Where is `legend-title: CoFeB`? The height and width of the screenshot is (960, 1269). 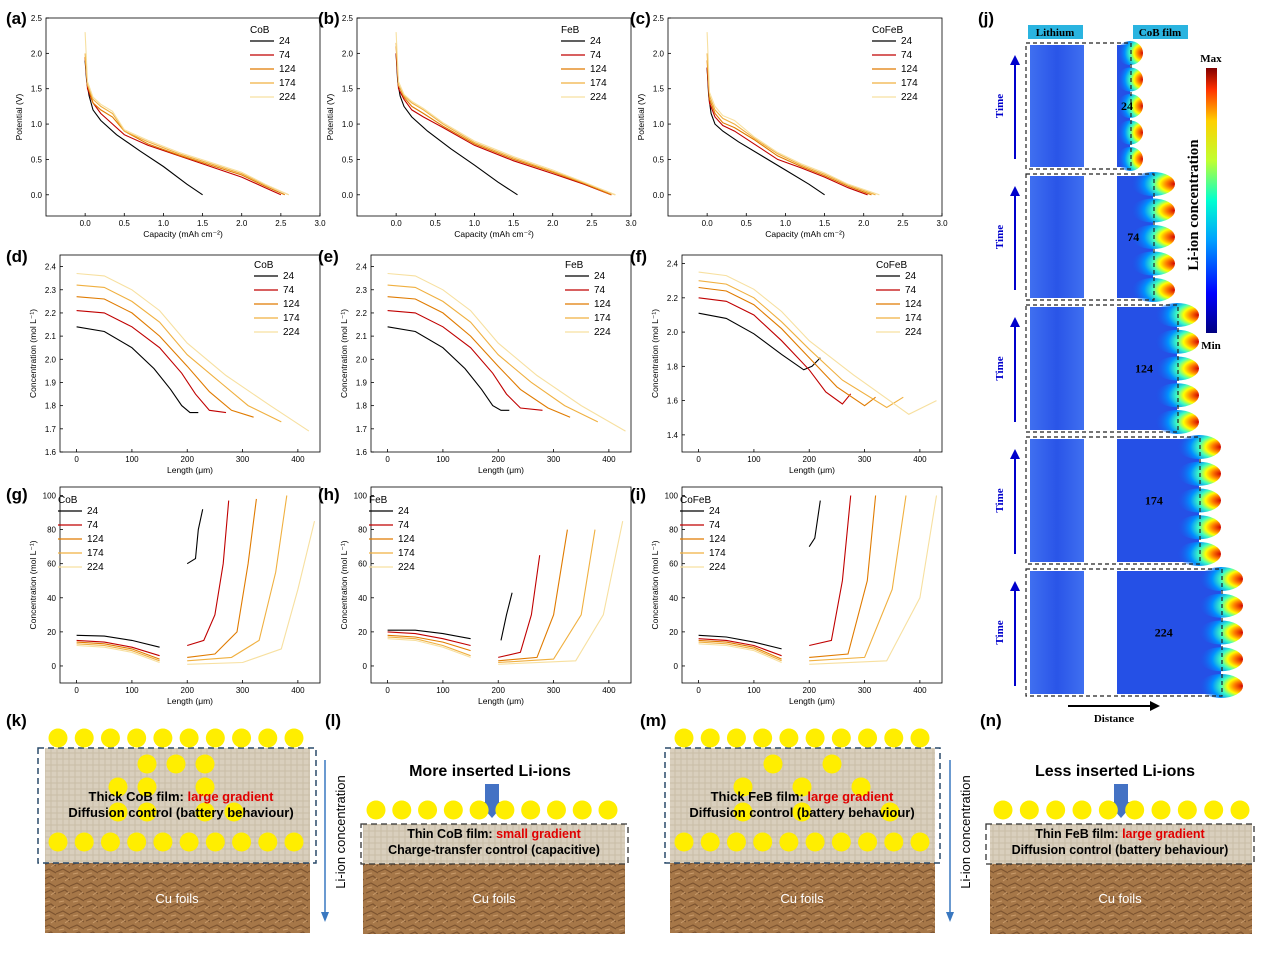
legend-title: CoFeB is located at coordinates (695, 500).